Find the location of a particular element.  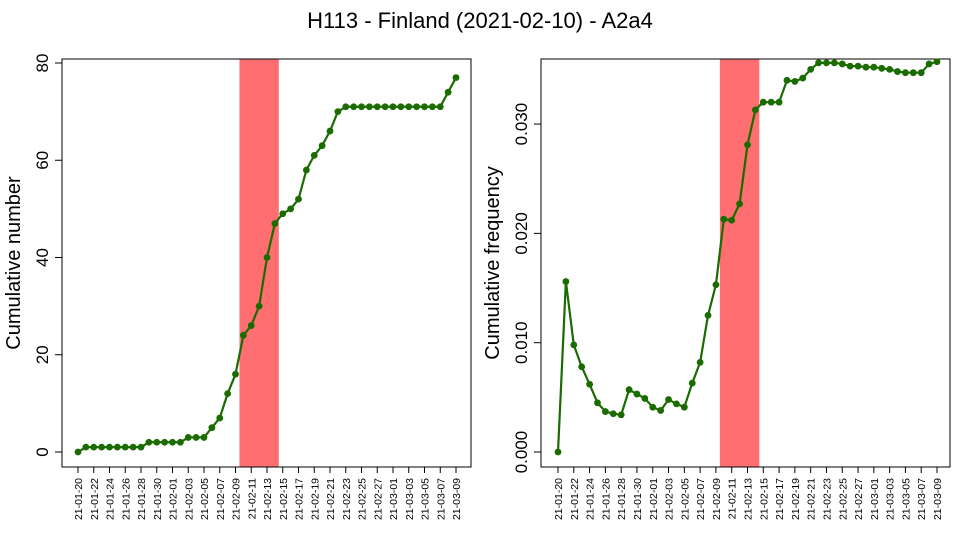

y-tick-label: 0.030 is located at coordinates (521, 124).